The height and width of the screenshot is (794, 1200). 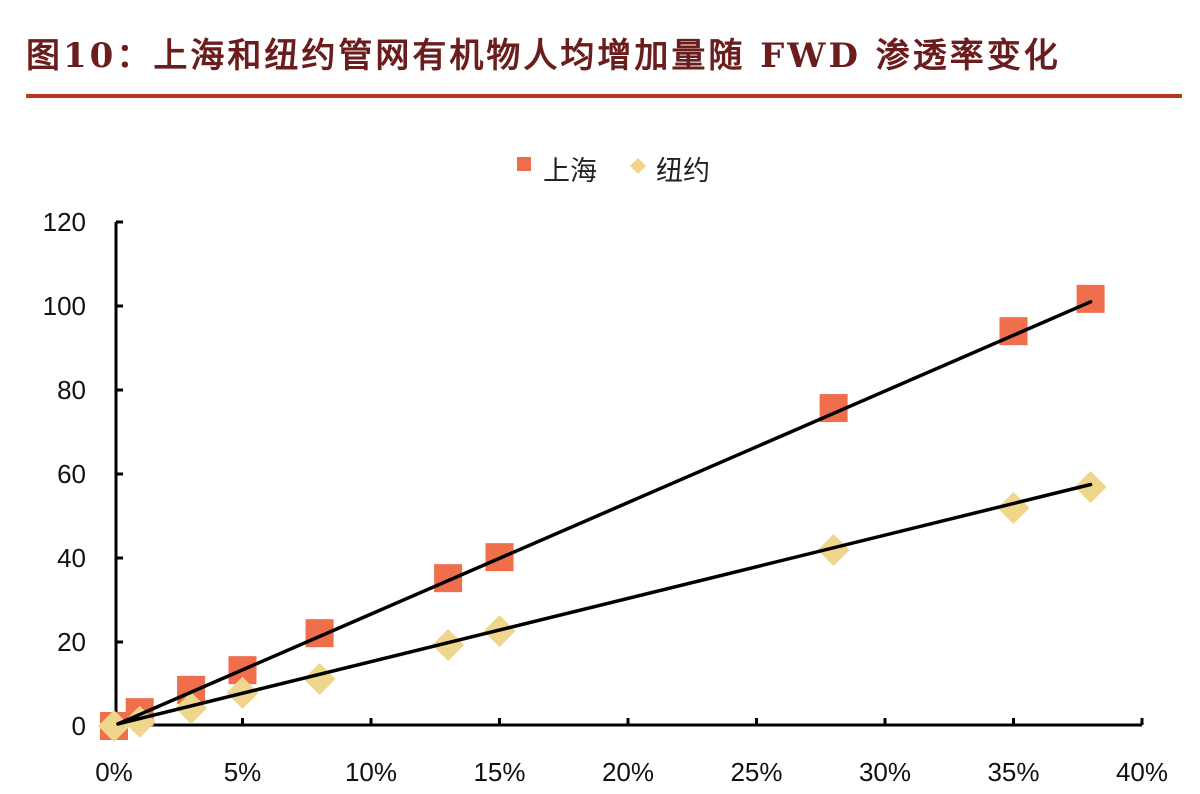 I want to click on x-tick-label: 20%, so click(x=628, y=772).